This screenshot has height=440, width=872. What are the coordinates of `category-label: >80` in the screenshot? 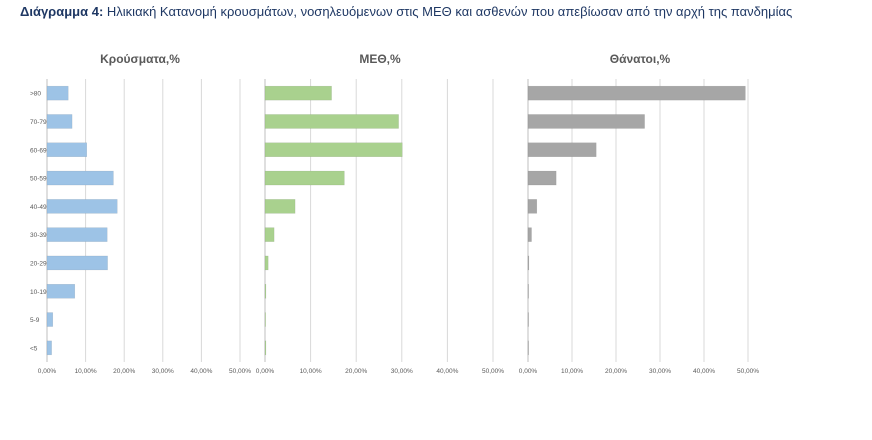 It's located at (35, 94).